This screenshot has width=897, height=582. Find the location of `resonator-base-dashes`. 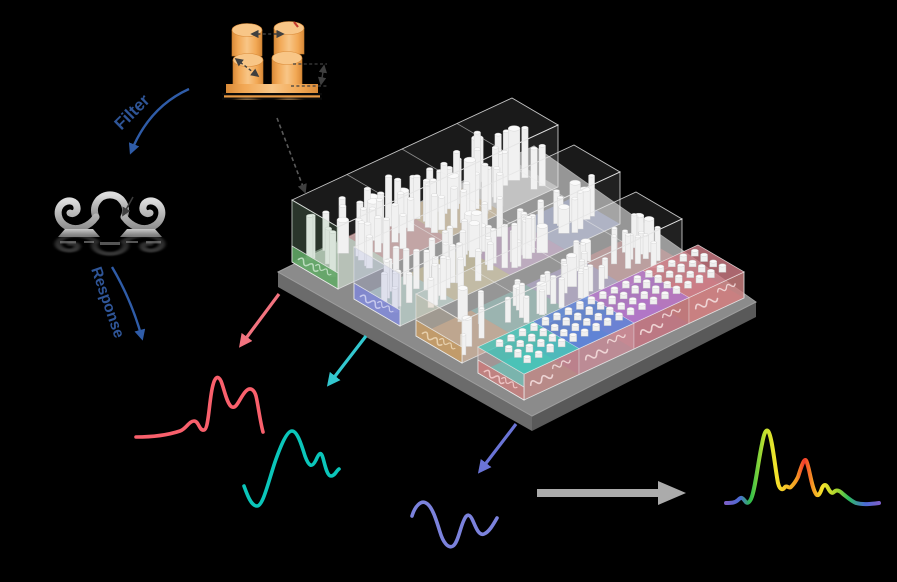

resonator-base-dashes is located at coordinates (110, 243).